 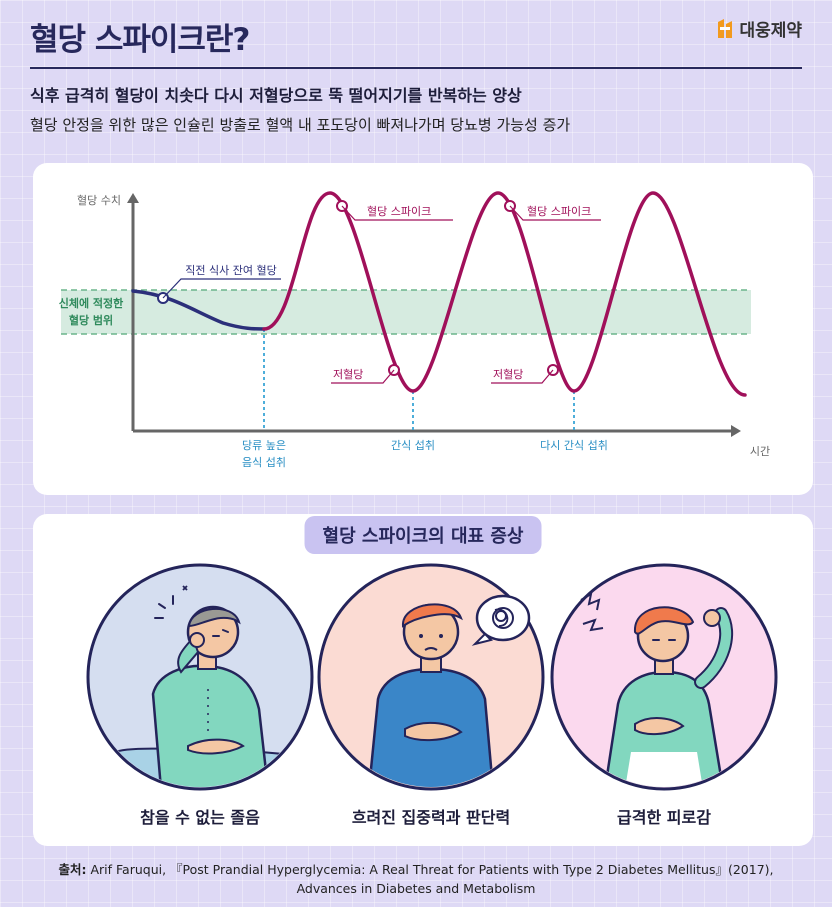 What do you see at coordinates (91, 303) in the screenshot?
I see `range-label-1: 신체에 적정한` at bounding box center [91, 303].